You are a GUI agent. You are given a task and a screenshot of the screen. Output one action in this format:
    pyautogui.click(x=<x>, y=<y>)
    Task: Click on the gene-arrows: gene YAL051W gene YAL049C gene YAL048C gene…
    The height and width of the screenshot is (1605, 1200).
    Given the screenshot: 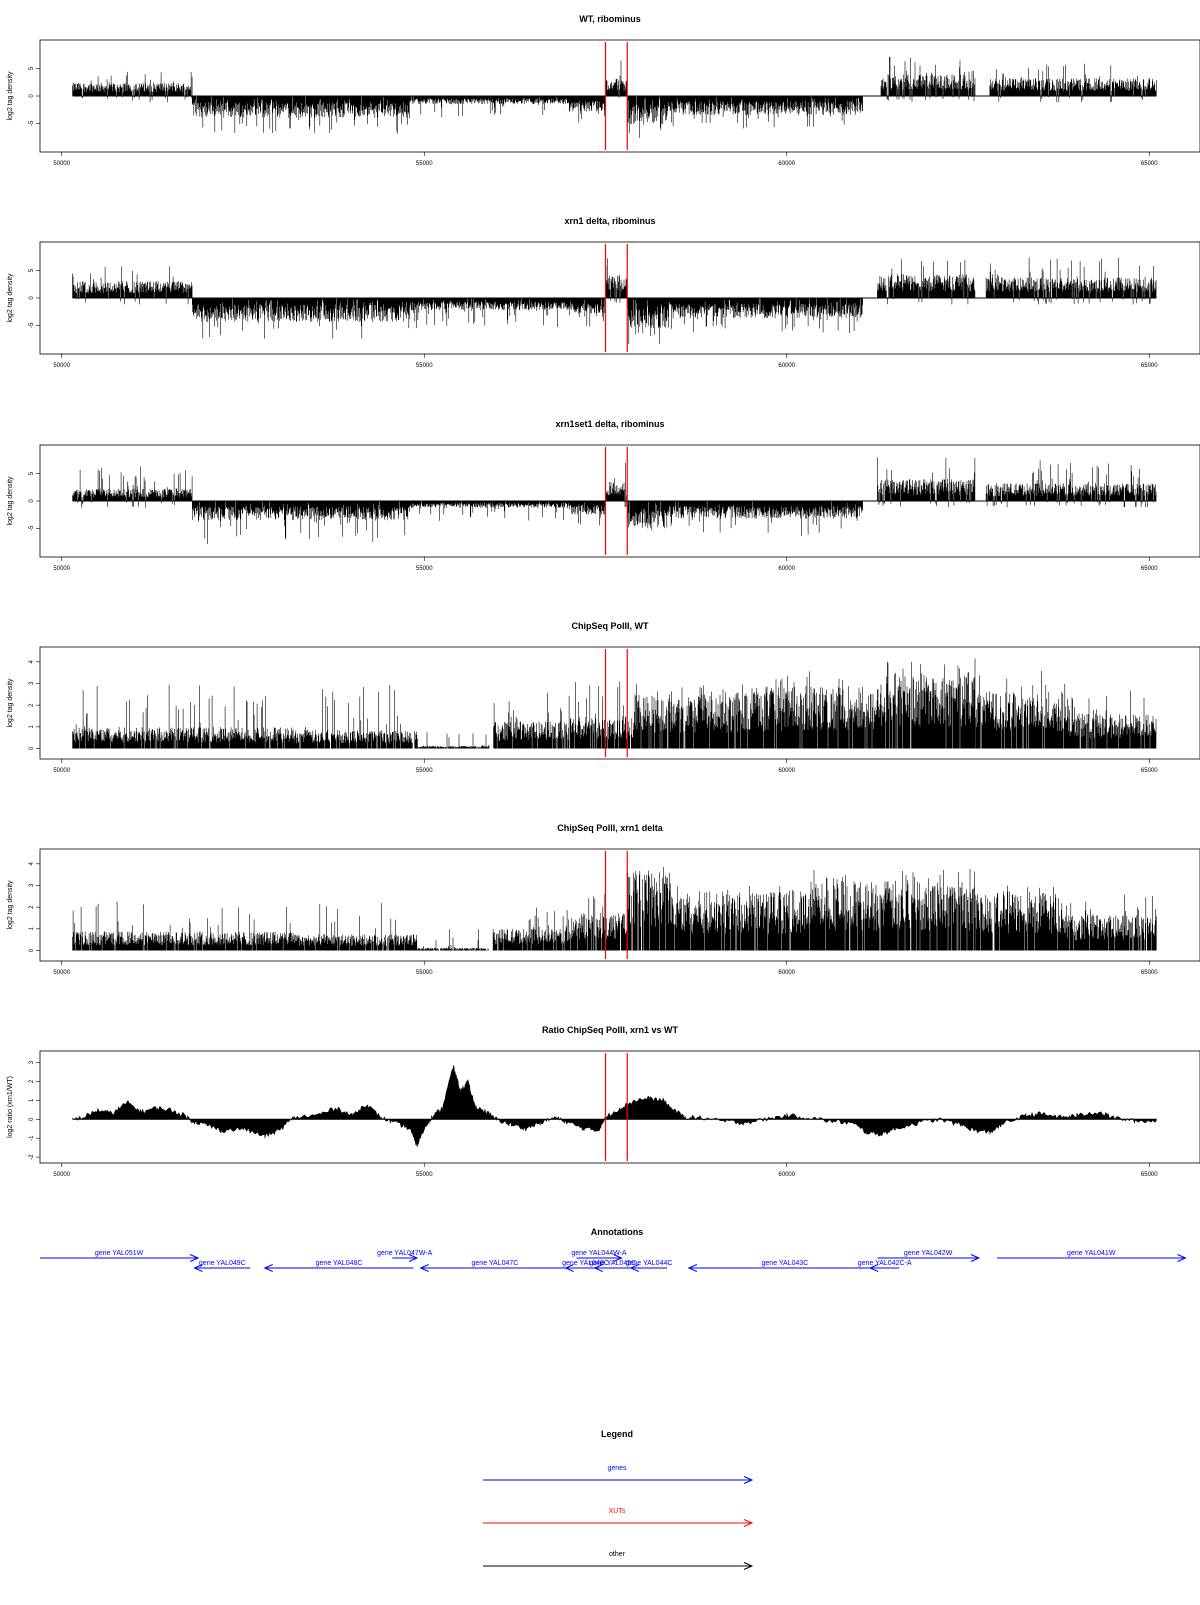 What is the action you would take?
    pyautogui.click(x=613, y=1261)
    